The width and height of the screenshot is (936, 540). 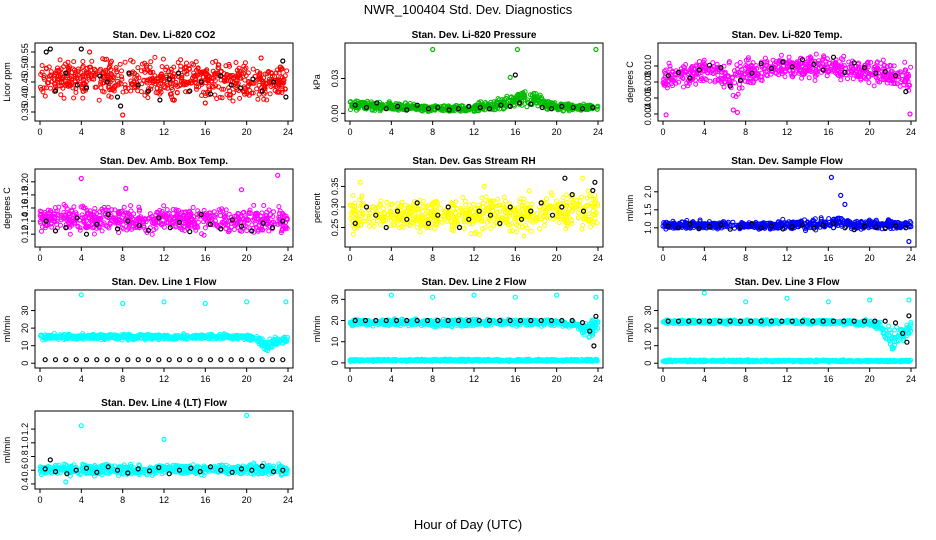 What do you see at coordinates (25, 208) in the screenshot?
I see `y-tick-label: 0.16` at bounding box center [25, 208].